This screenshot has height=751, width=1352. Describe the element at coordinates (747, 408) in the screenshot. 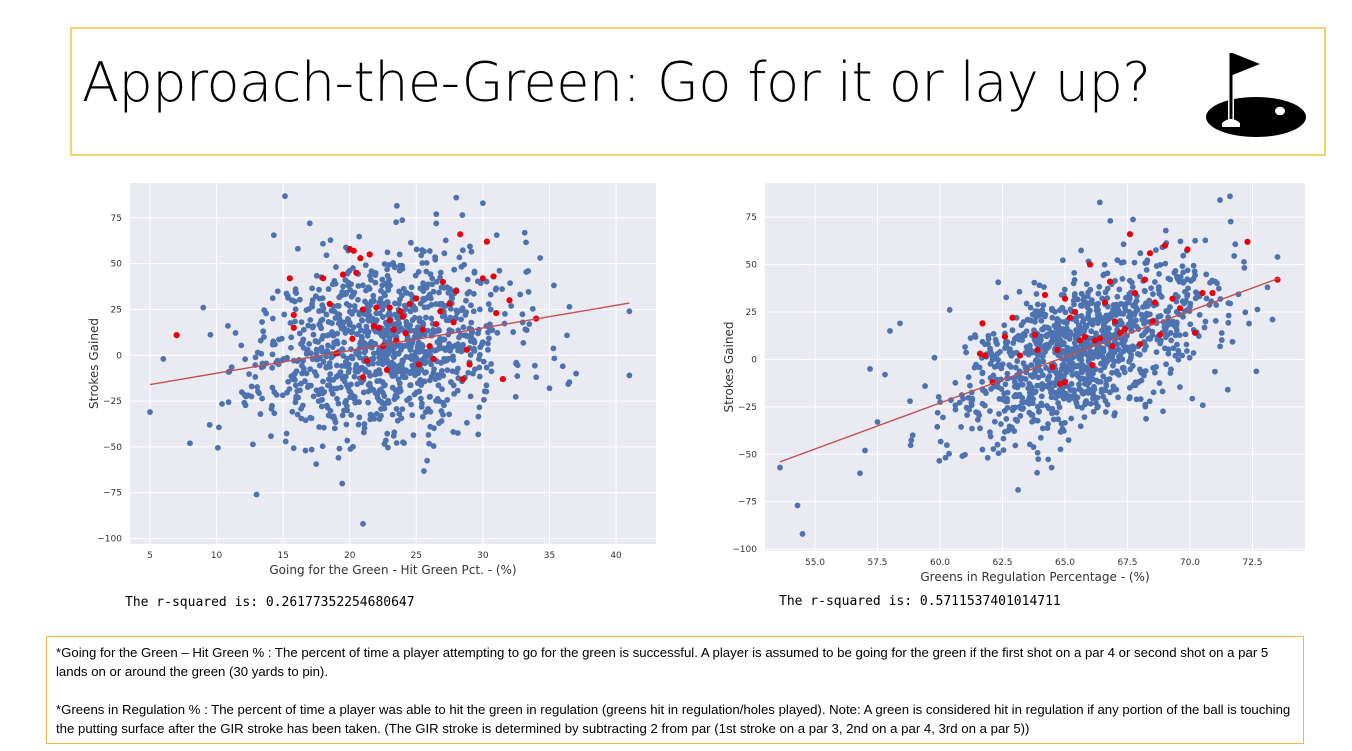

I see `y-tick-label: −25` at that location.